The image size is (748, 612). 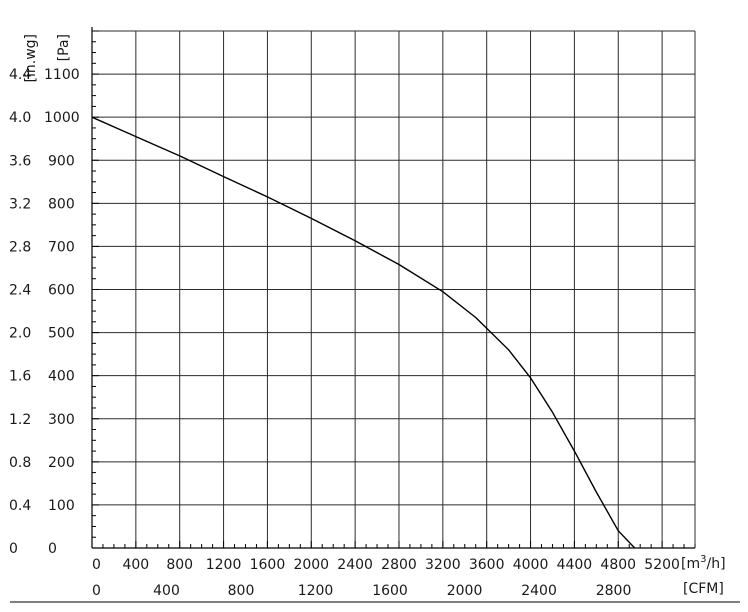 What do you see at coordinates (241, 591) in the screenshot?
I see `x-tick-label-cfm: 800` at bounding box center [241, 591].